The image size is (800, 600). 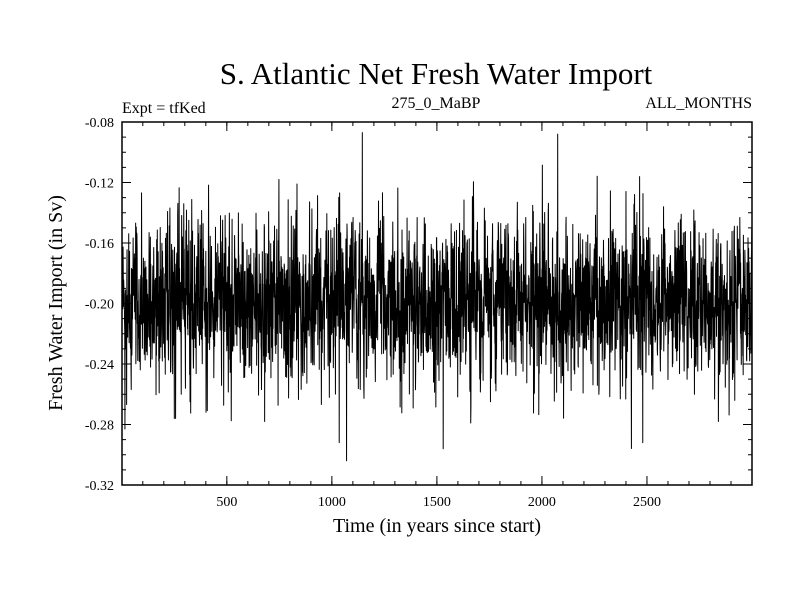 What do you see at coordinates (437, 526) in the screenshot?
I see `x-axis-label: Time (in years since start)` at bounding box center [437, 526].